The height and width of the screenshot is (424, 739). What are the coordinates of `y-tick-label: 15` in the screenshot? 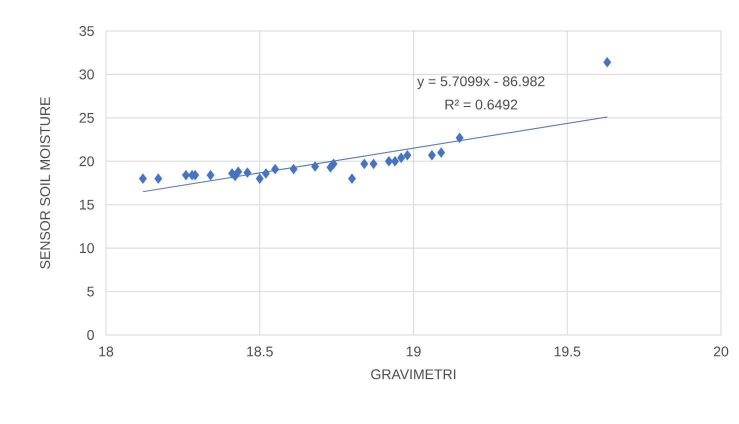 It's located at (87, 205).